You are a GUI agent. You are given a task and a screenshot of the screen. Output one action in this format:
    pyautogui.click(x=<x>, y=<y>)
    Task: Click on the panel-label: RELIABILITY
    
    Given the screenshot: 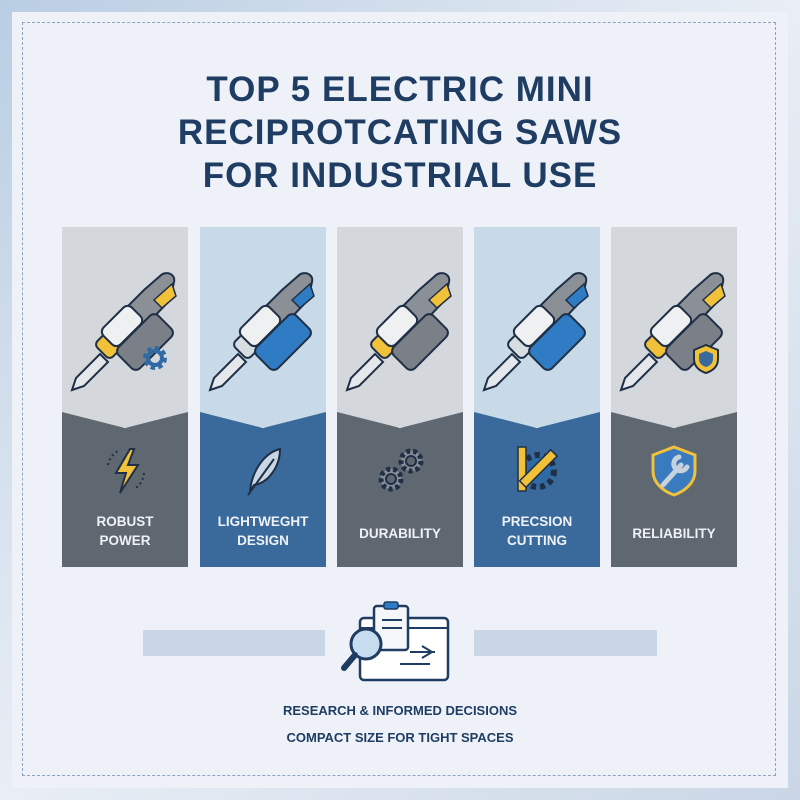 What is the action you would take?
    pyautogui.click(x=674, y=533)
    